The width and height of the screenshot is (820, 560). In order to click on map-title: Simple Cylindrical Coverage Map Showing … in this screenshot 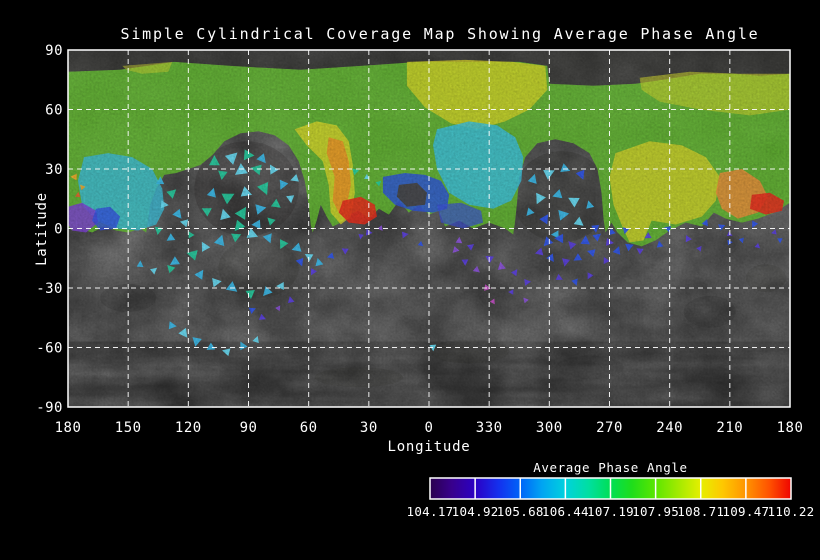, I will do `click(439, 34)`.